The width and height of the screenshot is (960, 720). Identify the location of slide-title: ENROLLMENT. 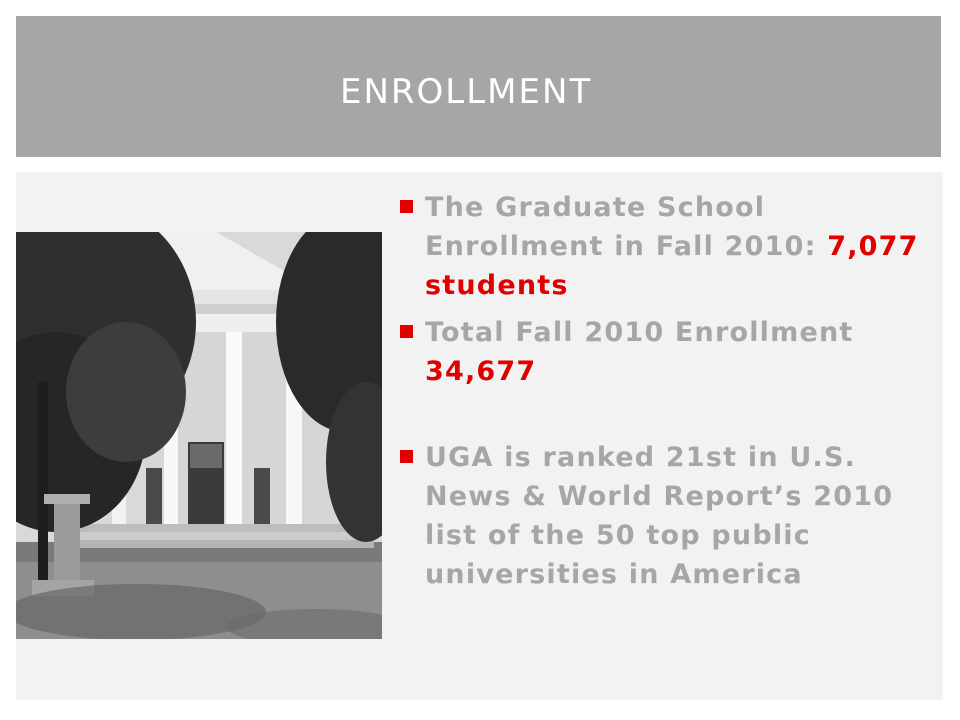
(466, 92).